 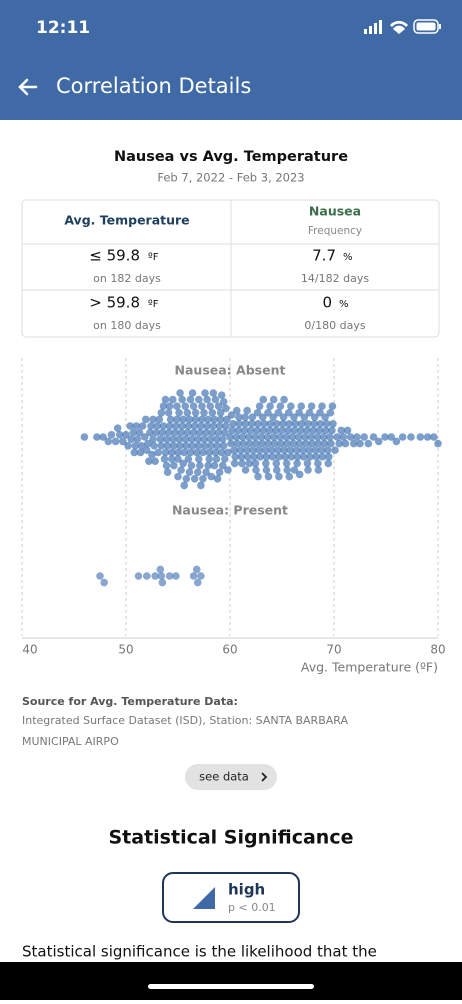 What do you see at coordinates (402, 26) in the screenshot?
I see `status-icons` at bounding box center [402, 26].